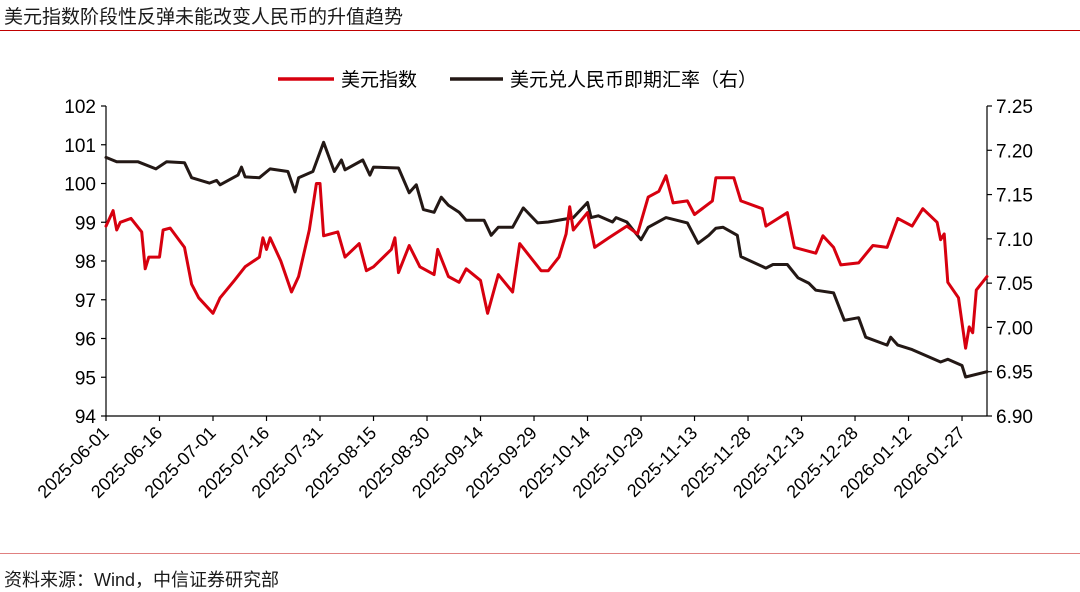  What do you see at coordinates (85, 223) in the screenshot?
I see `left-y-tick-label: 99` at bounding box center [85, 223].